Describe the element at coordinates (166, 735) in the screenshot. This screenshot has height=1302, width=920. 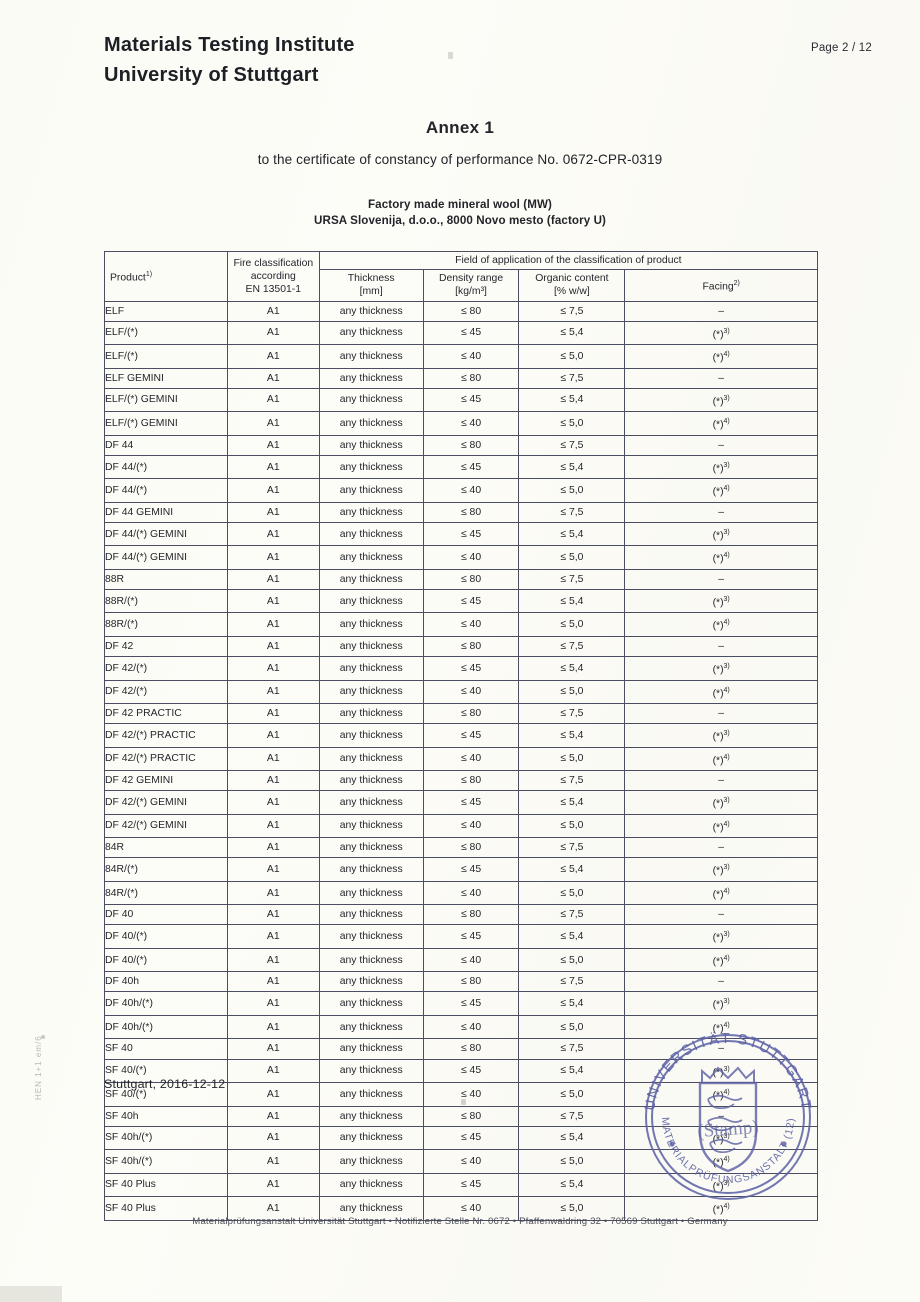
I see `cell-product: DF 42/(*) PRACTIC` at that location.